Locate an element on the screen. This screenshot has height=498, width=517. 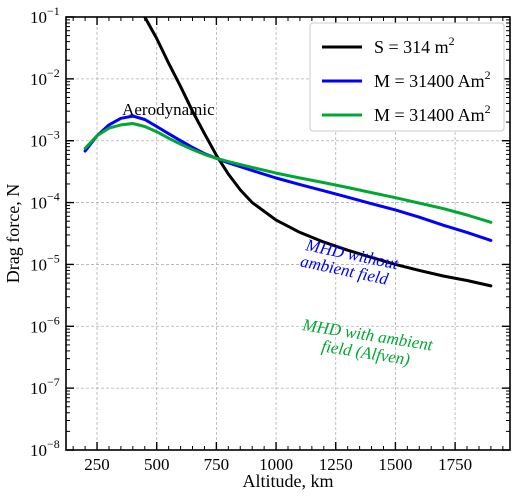
x-tick-label: 750 is located at coordinates (217, 464).